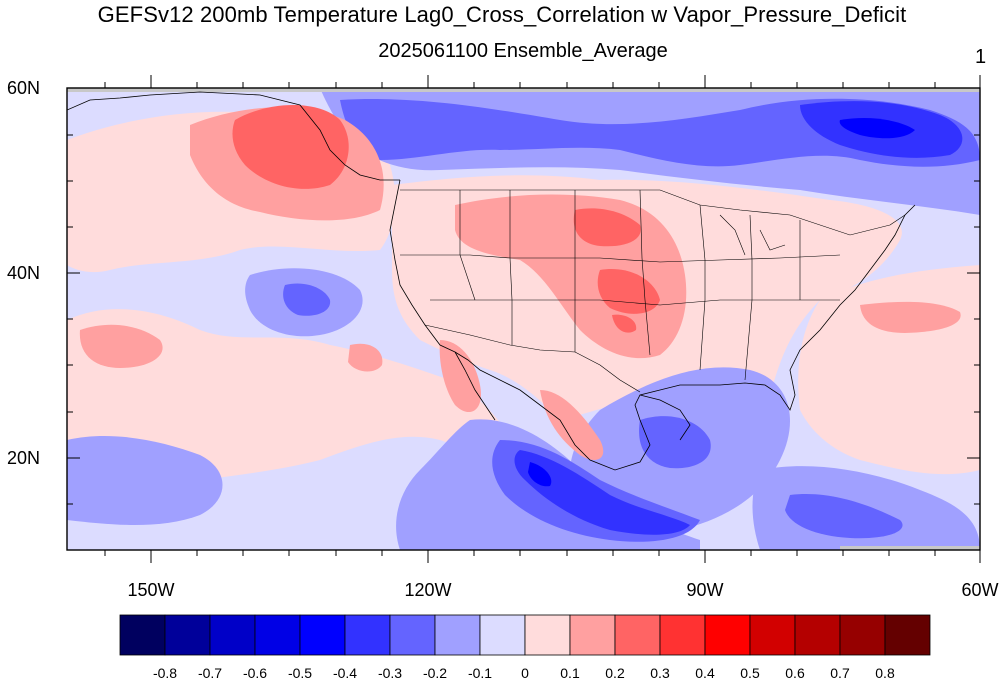  I want to click on field-missing-top, so click(523, 90).